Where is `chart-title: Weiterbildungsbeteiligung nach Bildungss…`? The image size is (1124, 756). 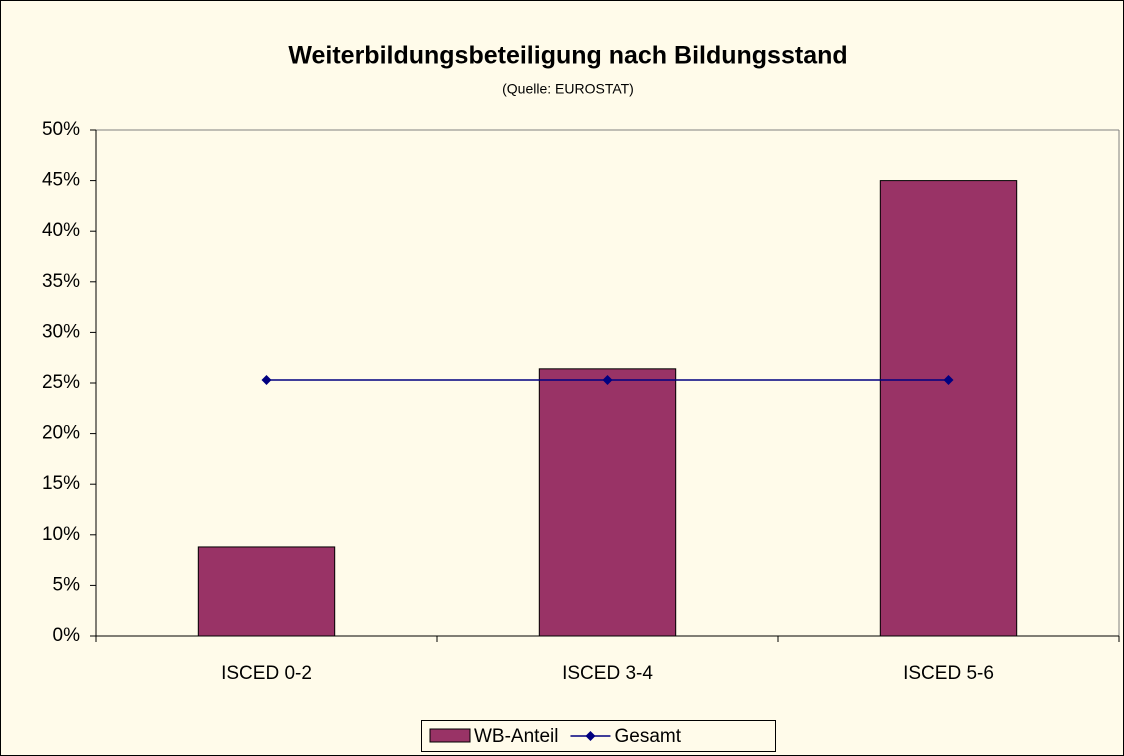
chart-title: Weiterbildungsbeteiligung nach Bildungss… is located at coordinates (567, 56).